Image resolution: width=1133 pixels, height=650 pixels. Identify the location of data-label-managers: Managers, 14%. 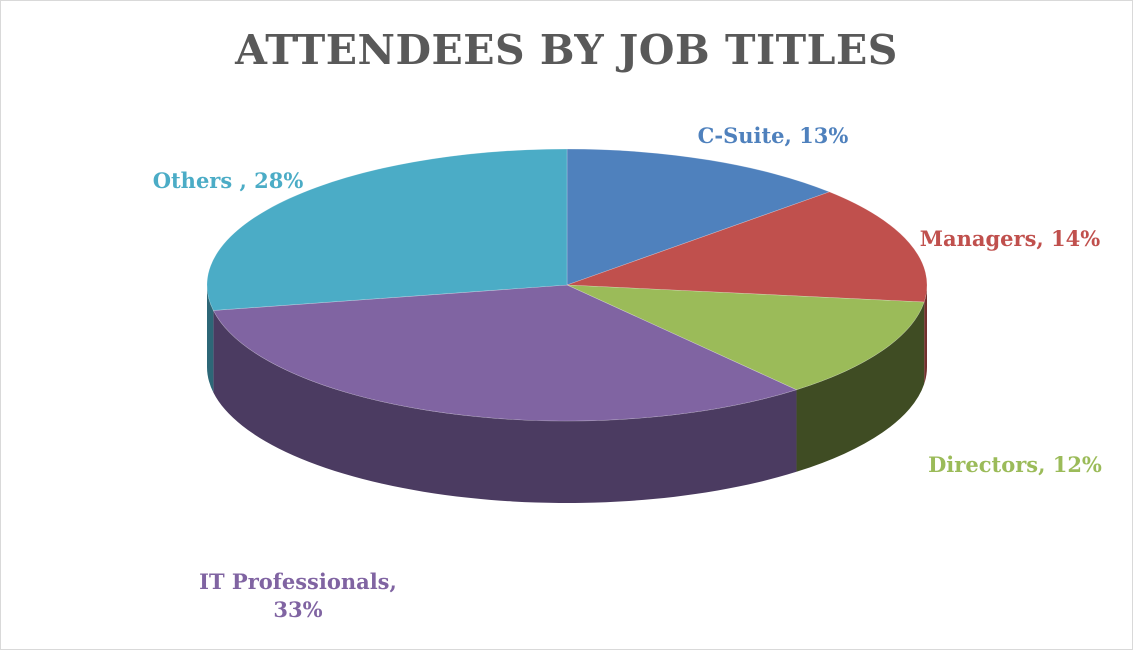
(1010, 238).